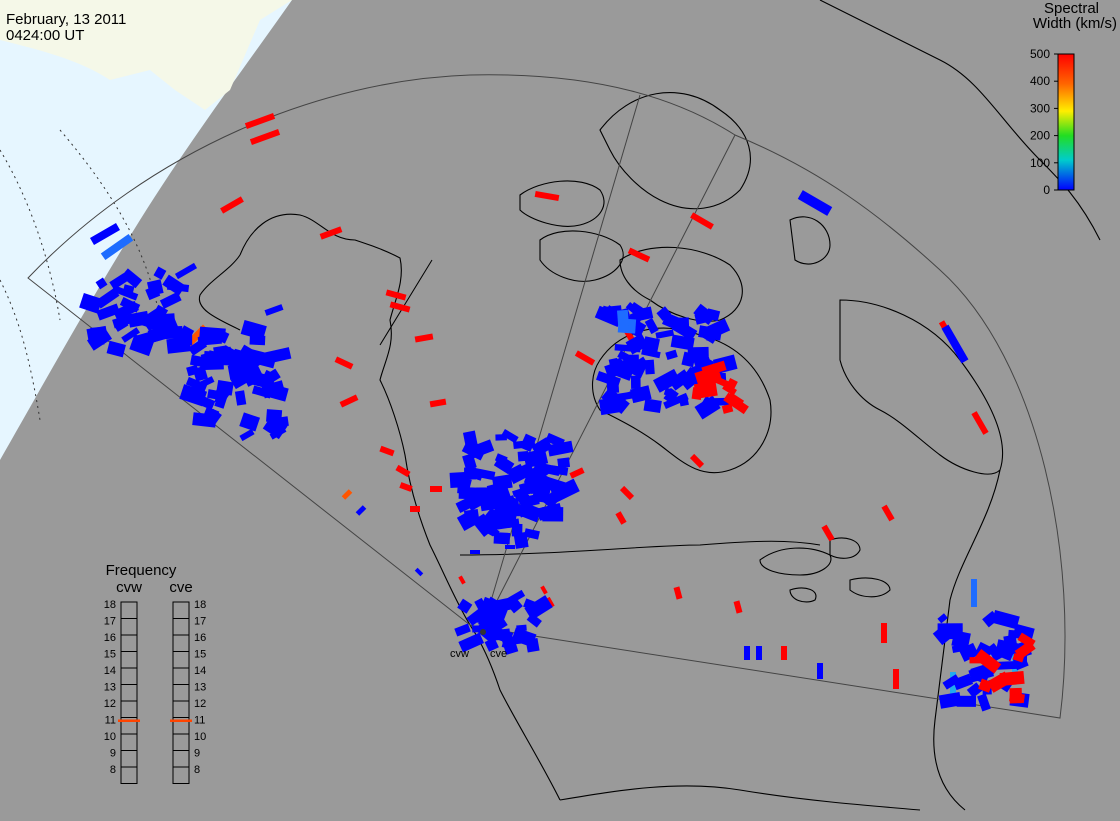 This screenshot has height=821, width=1120. Describe the element at coordinates (141, 570) in the screenshot. I see `frequency-title: Frequency` at that location.